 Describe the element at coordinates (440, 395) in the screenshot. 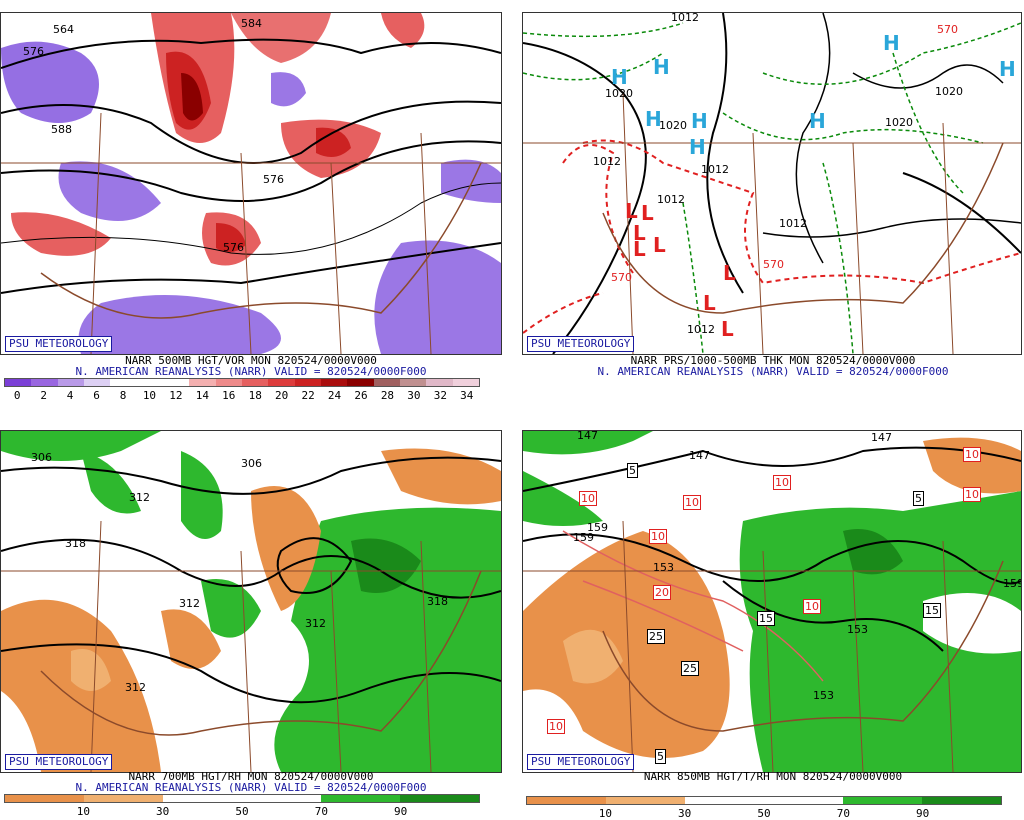

I see `colorbar-tick-label: 32` at that location.